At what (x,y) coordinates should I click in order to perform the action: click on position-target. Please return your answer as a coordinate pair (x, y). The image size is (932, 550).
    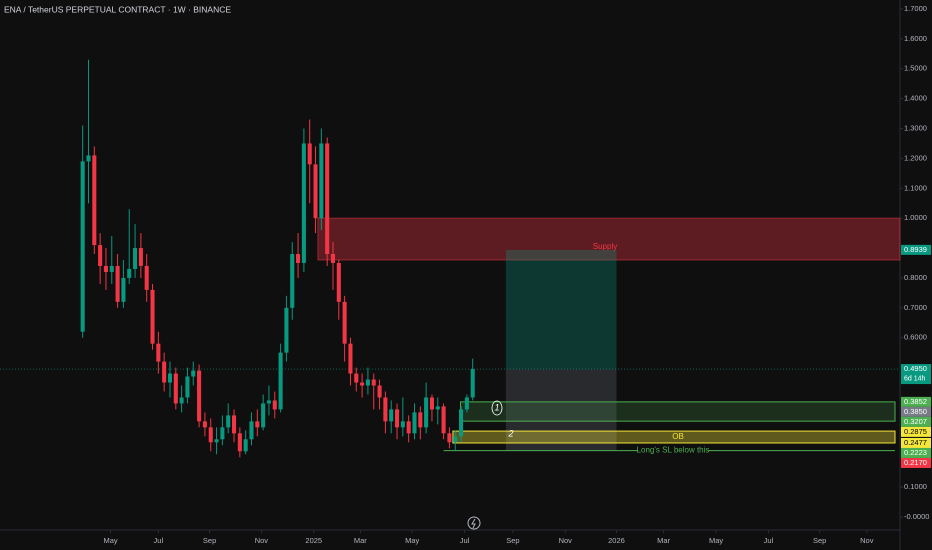
    Looking at the image, I should click on (561, 309).